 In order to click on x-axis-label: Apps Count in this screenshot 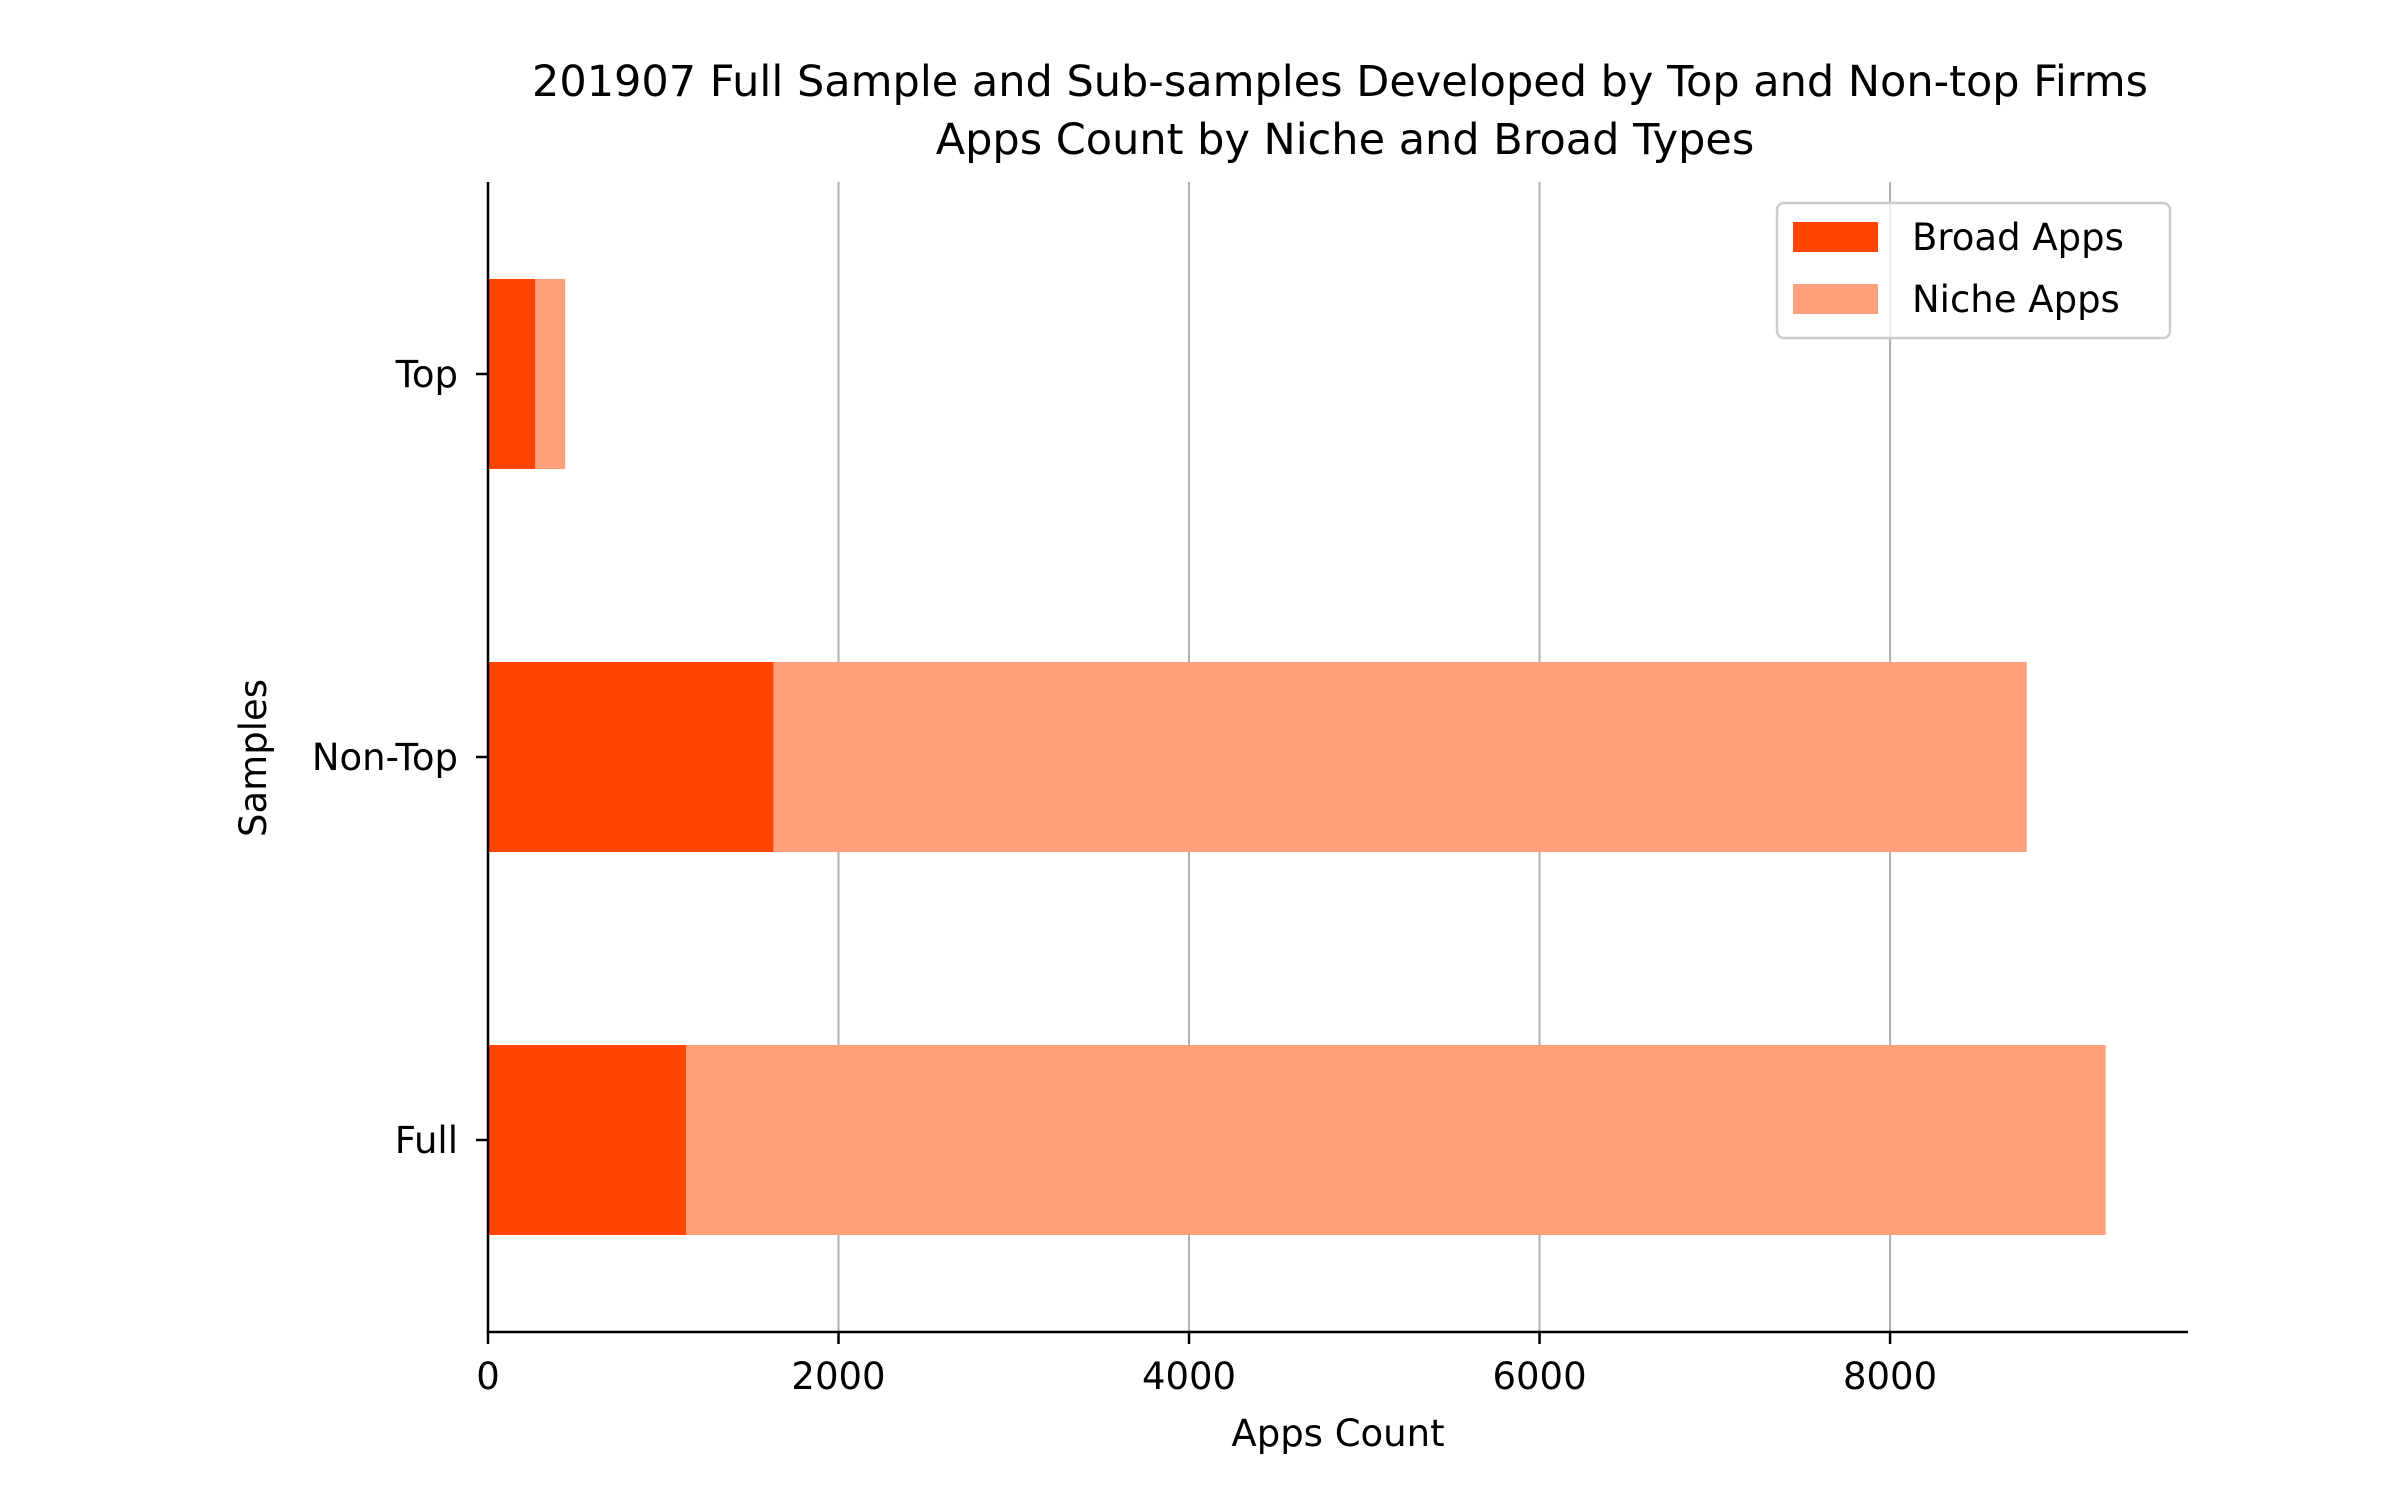, I will do `click(1337, 1433)`.